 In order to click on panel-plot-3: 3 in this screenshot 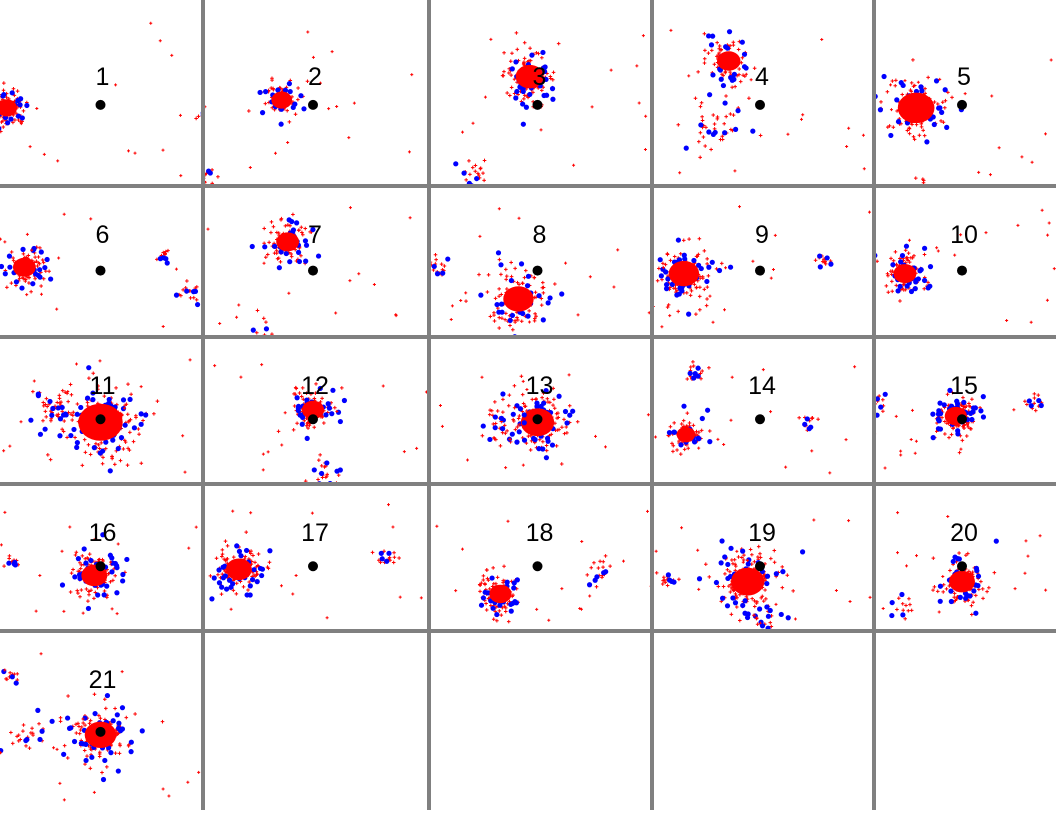, I will do `click(550, 108)`.